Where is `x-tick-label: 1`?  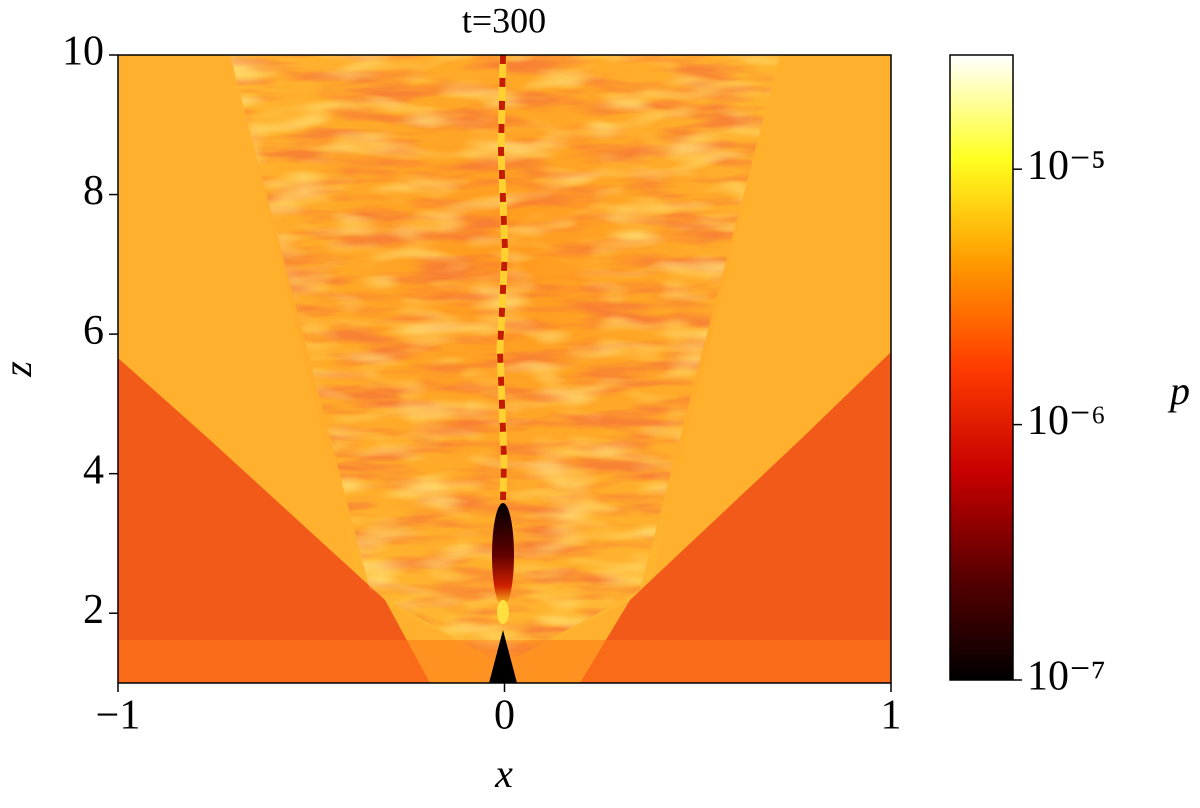 x-tick-label: 1 is located at coordinates (891, 716).